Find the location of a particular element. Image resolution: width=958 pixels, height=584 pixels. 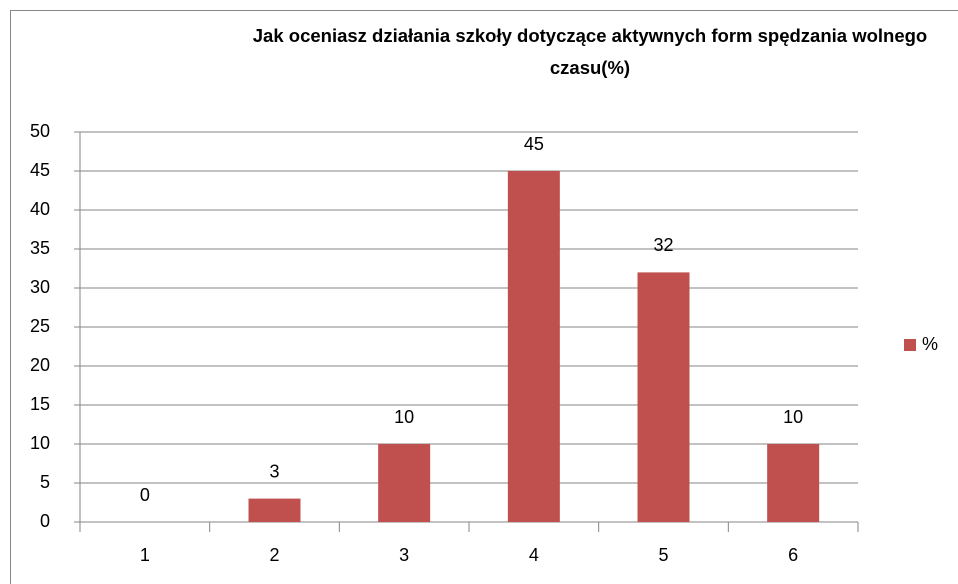

x-tick-label: 5 is located at coordinates (663, 555).